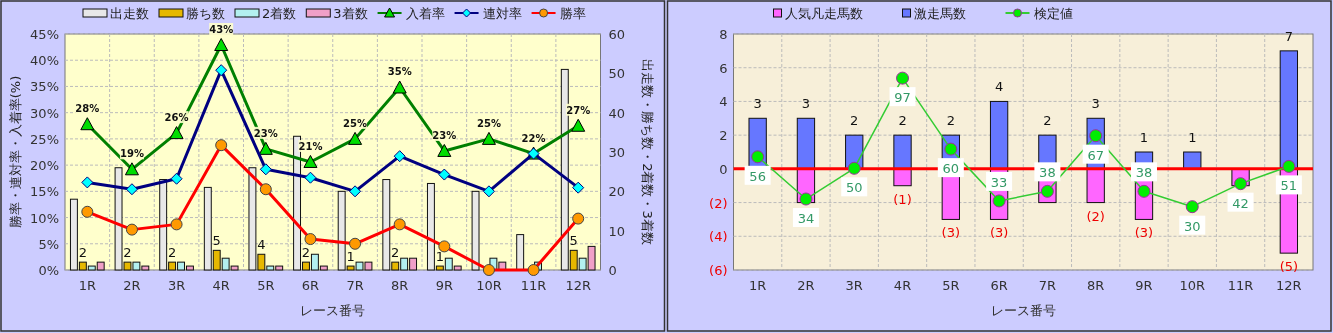 This screenshot has height=333, width=1333. I want to click on legend-label: 勝ち数, so click(205, 13).